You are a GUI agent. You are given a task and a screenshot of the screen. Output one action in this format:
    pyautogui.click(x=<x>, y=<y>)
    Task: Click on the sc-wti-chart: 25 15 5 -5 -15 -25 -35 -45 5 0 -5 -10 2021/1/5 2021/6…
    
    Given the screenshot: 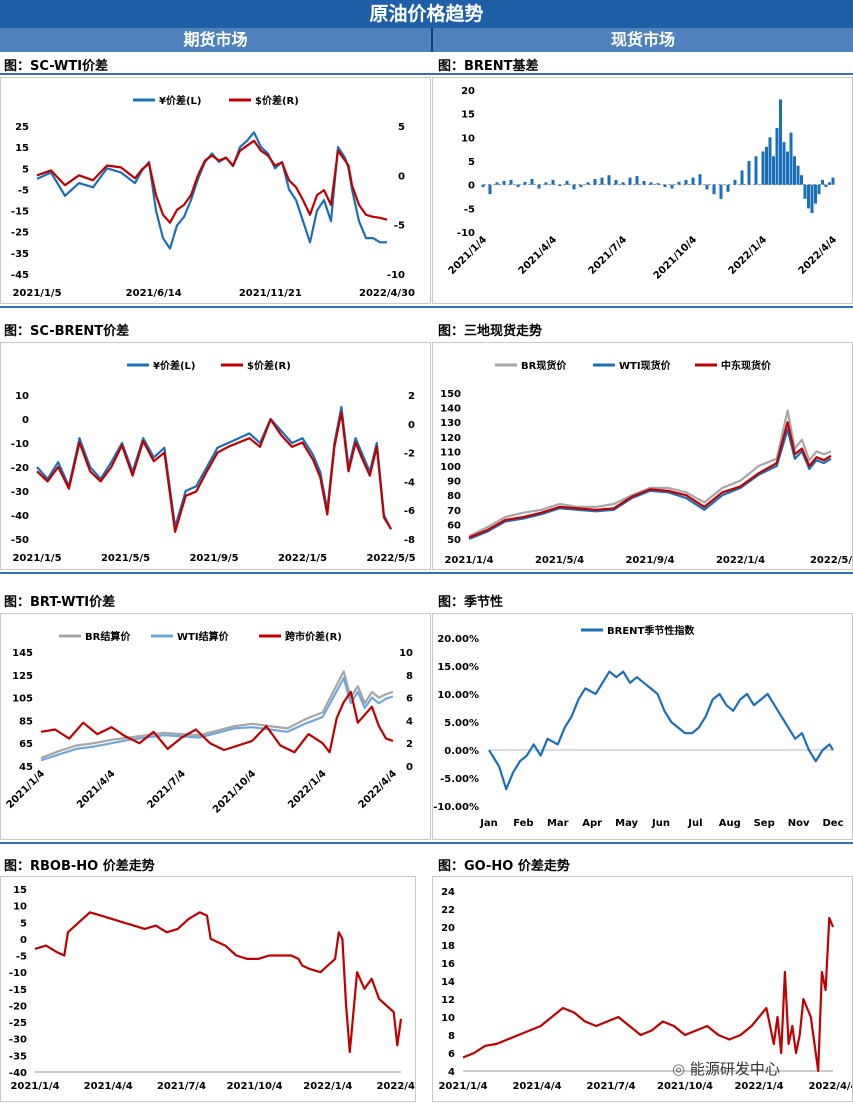 What is the action you would take?
    pyautogui.click(x=213, y=196)
    